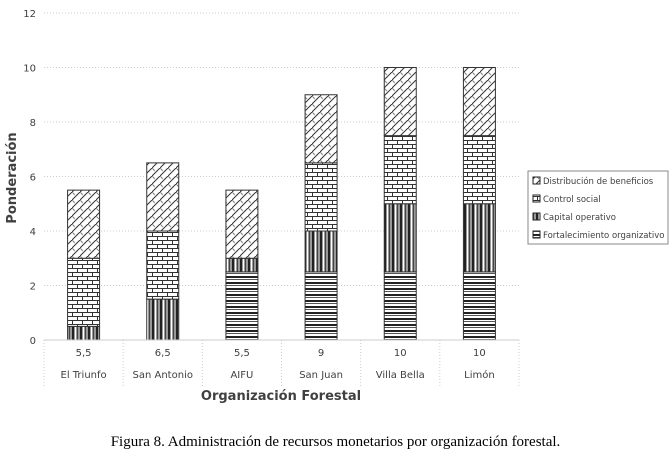 Image resolution: width=671 pixels, height=459 pixels. What do you see at coordinates (400, 375) in the screenshot?
I see `x-tick-label: Villa Bella` at bounding box center [400, 375].